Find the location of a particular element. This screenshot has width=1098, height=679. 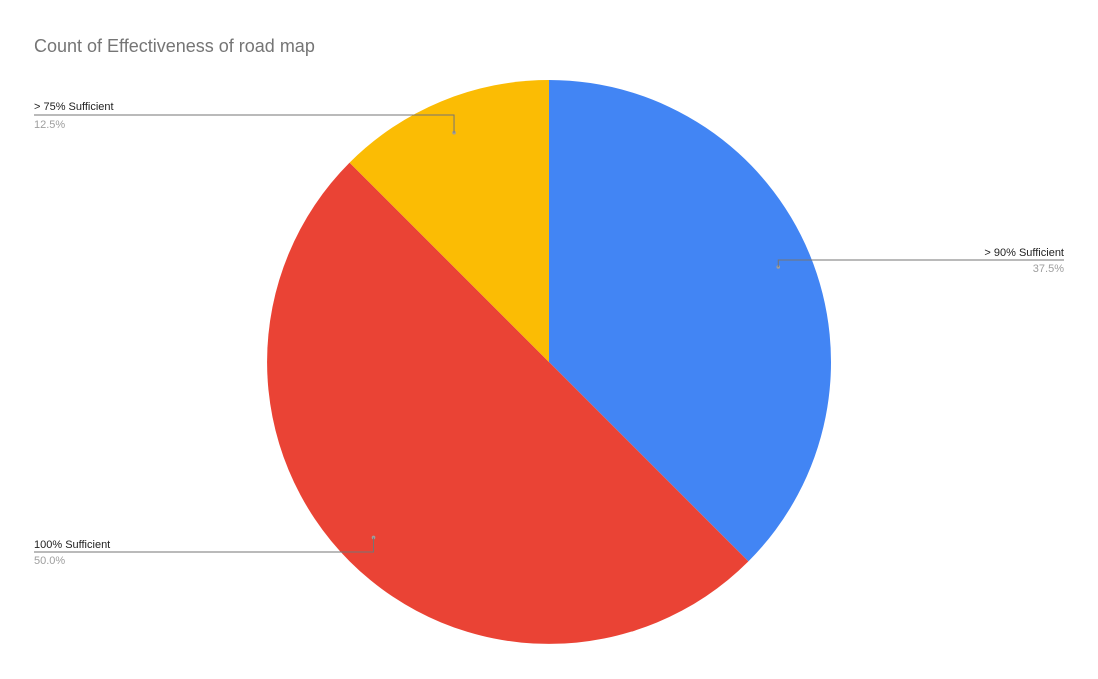

chart-title: Count of Effectiveness of road map is located at coordinates (174, 46).